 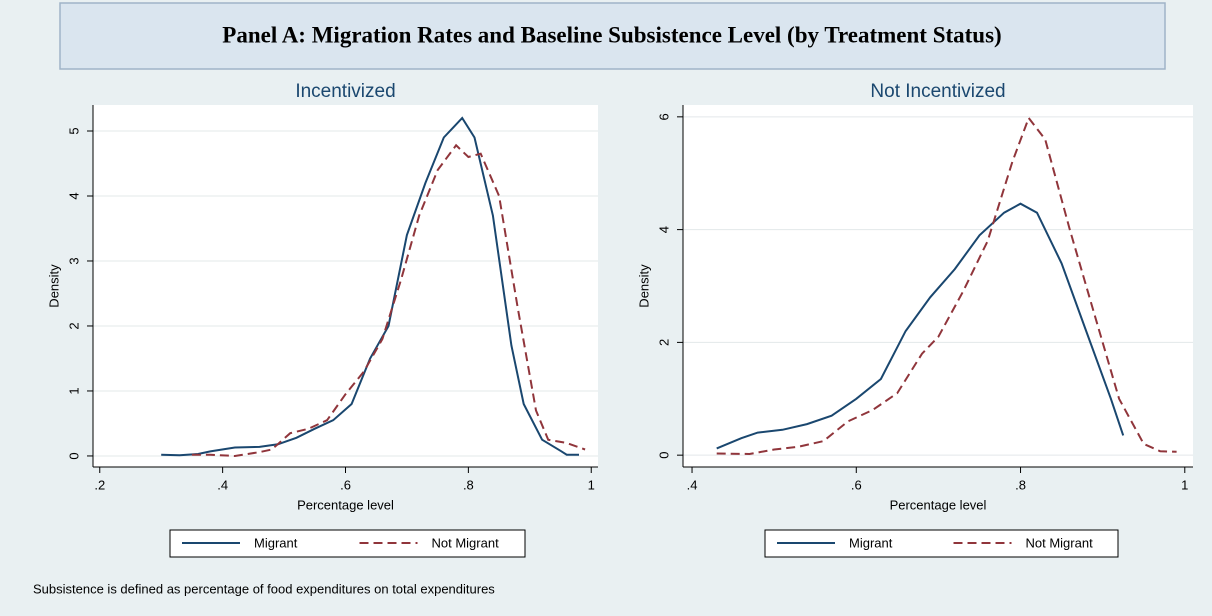 I want to click on series-line, so click(x=920, y=326).